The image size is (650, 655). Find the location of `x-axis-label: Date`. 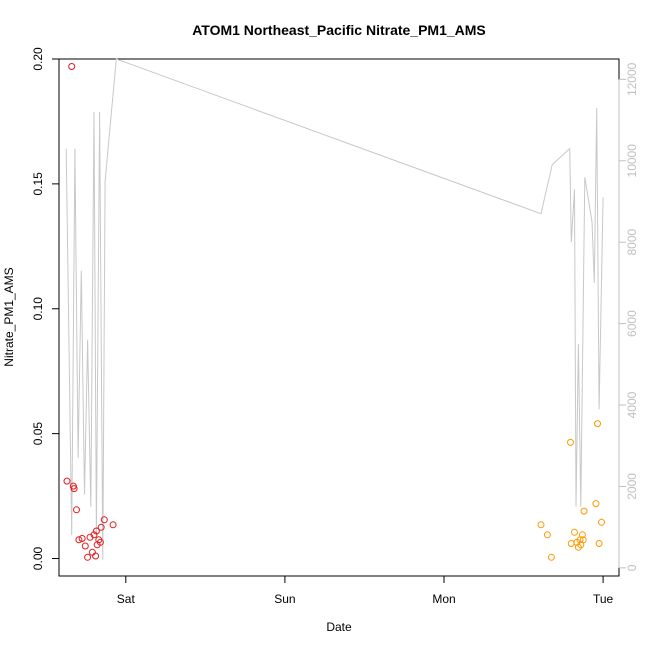

x-axis-label: Date is located at coordinates (339, 627).